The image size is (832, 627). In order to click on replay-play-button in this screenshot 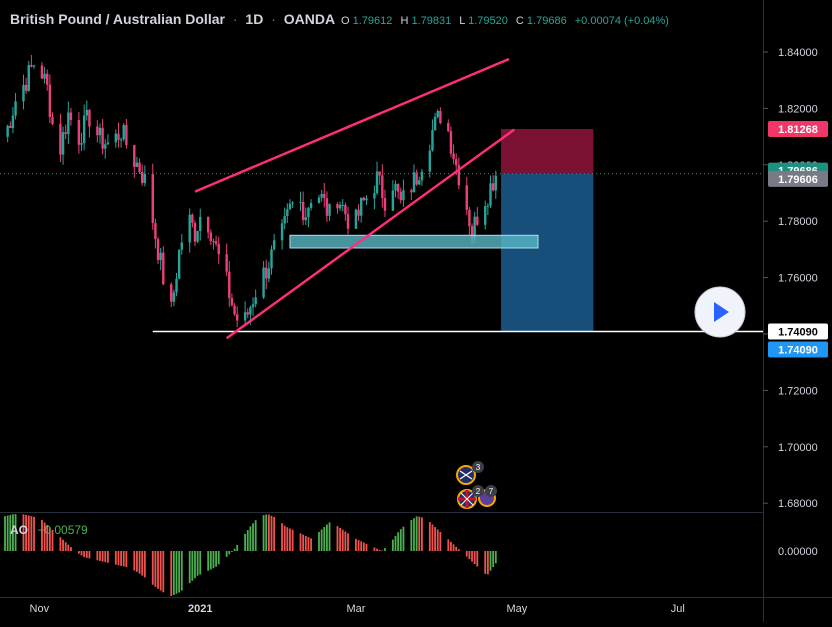, I will do `click(720, 312)`.